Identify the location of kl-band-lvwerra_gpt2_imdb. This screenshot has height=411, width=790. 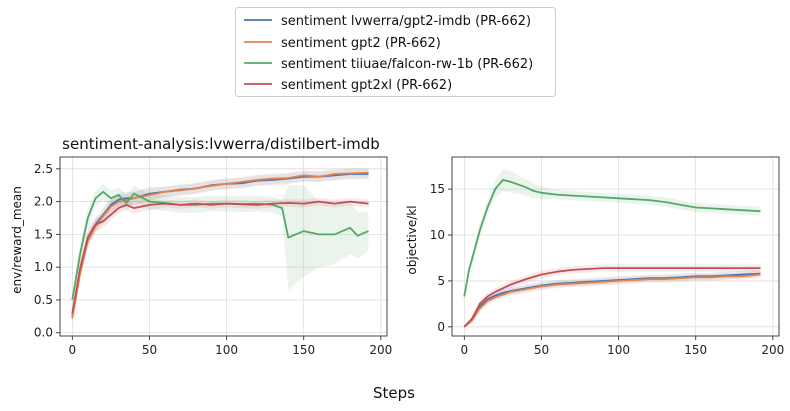
(612, 298).